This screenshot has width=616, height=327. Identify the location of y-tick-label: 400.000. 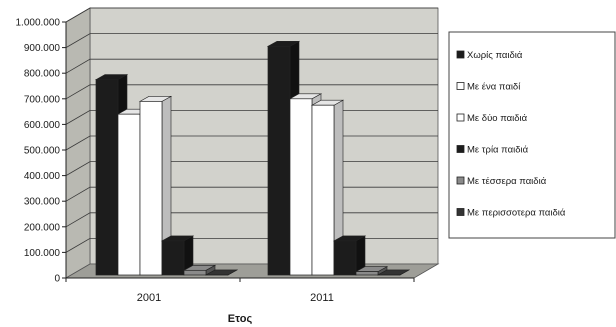
(42, 176).